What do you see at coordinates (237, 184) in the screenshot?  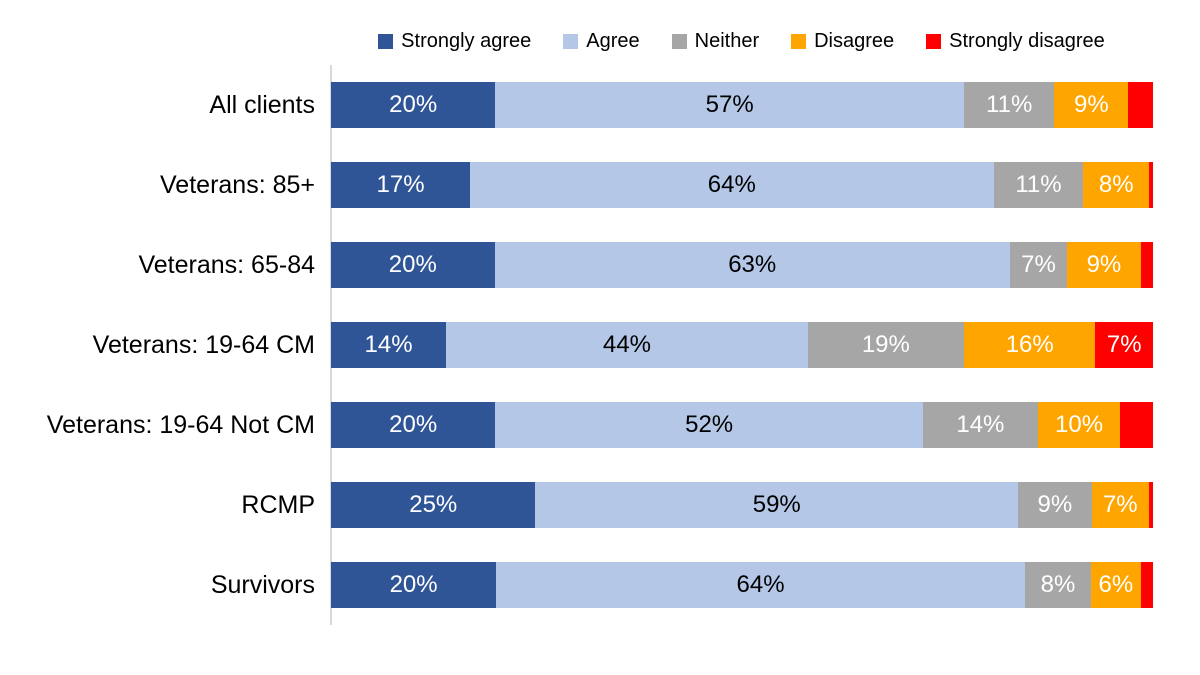 I see `category-label: Veterans: 85+` at bounding box center [237, 184].